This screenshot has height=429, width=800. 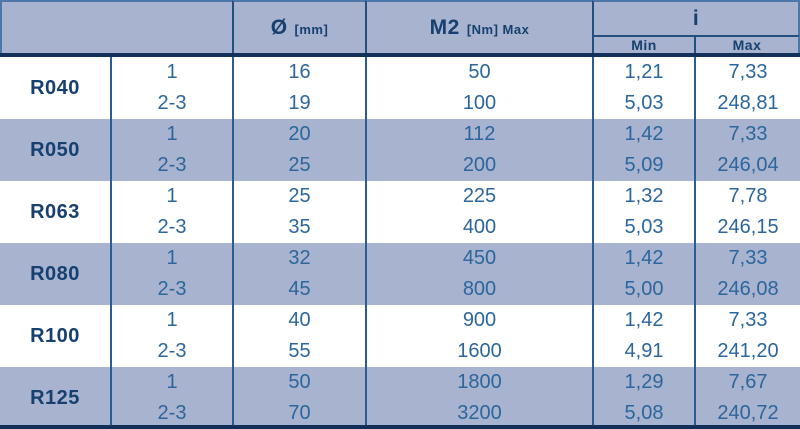 I want to click on diameter-symbol: Ø, so click(x=279, y=27).